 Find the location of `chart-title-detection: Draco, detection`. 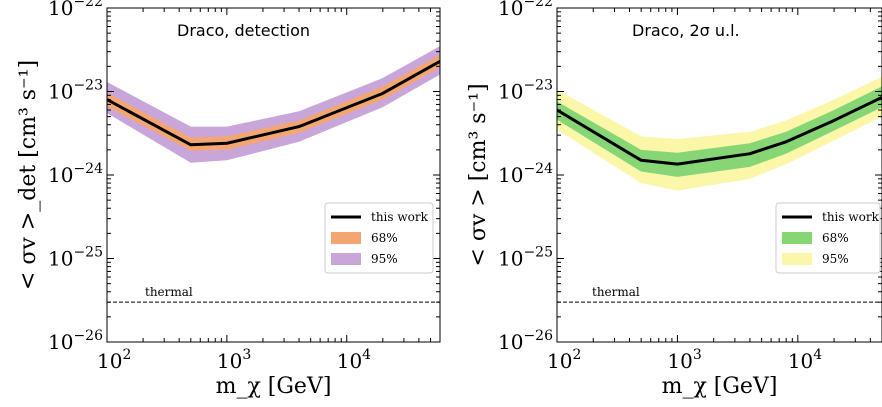

chart-title-detection: Draco, detection is located at coordinates (243, 30).